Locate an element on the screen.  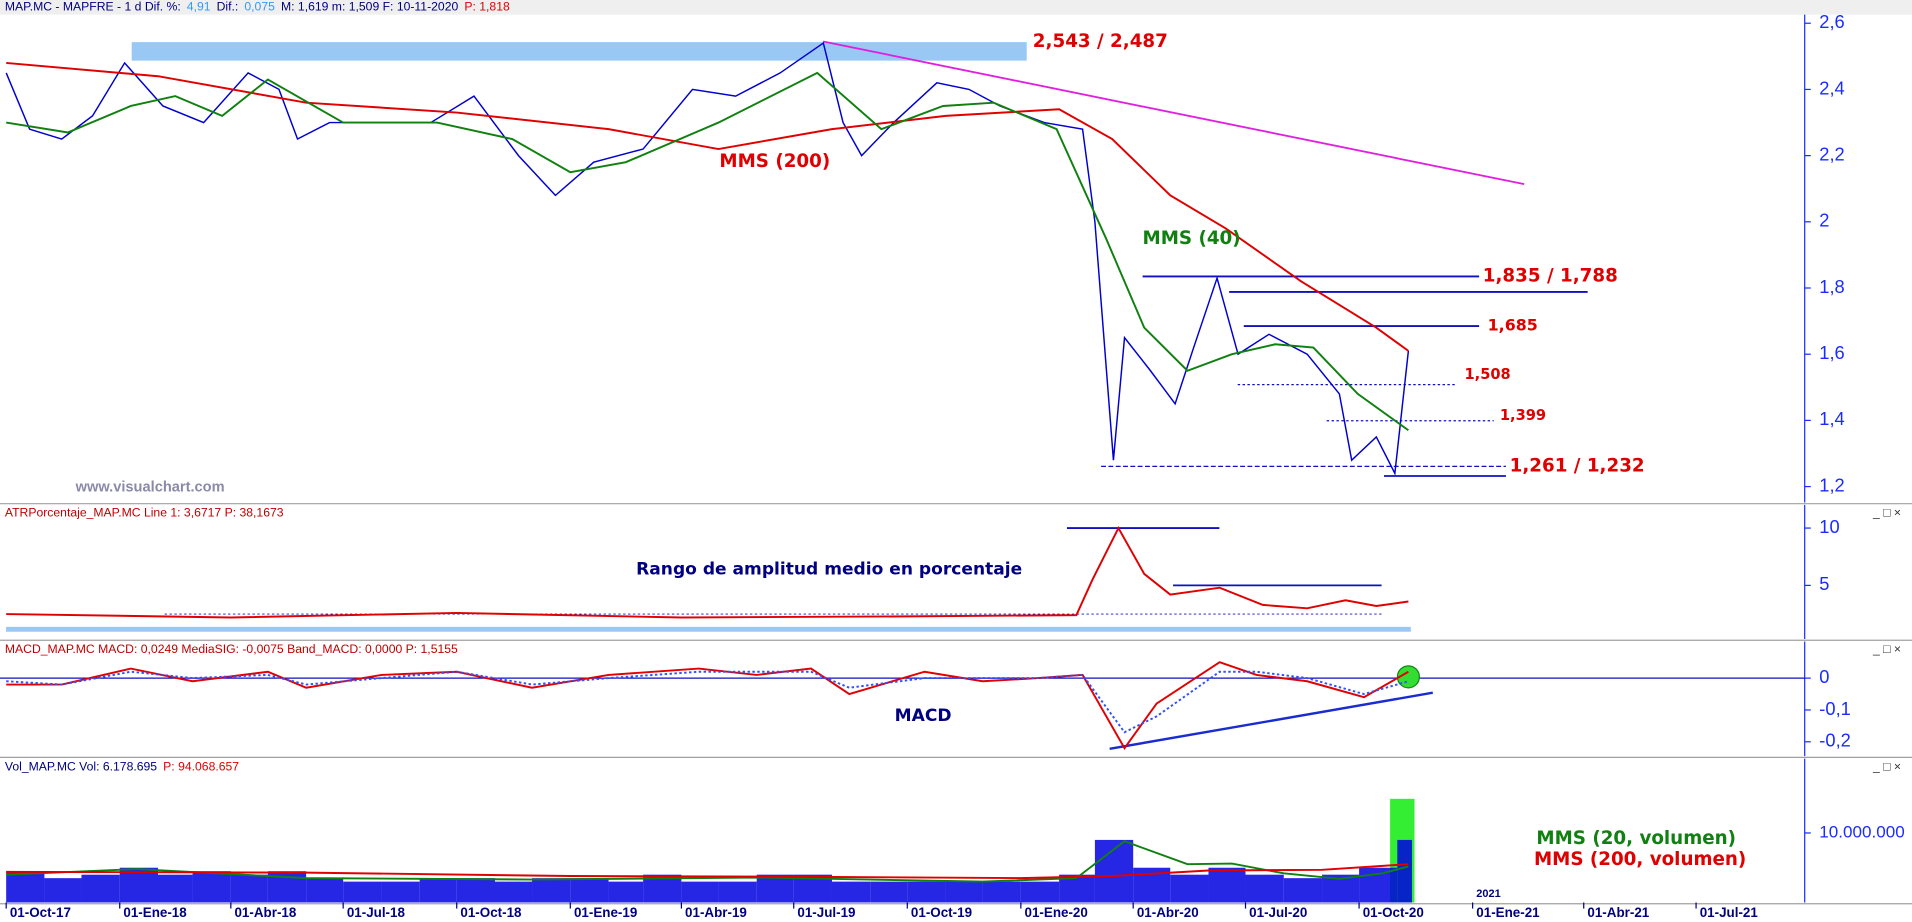
series-label: MMS (20, volumen) is located at coordinates (1636, 838).